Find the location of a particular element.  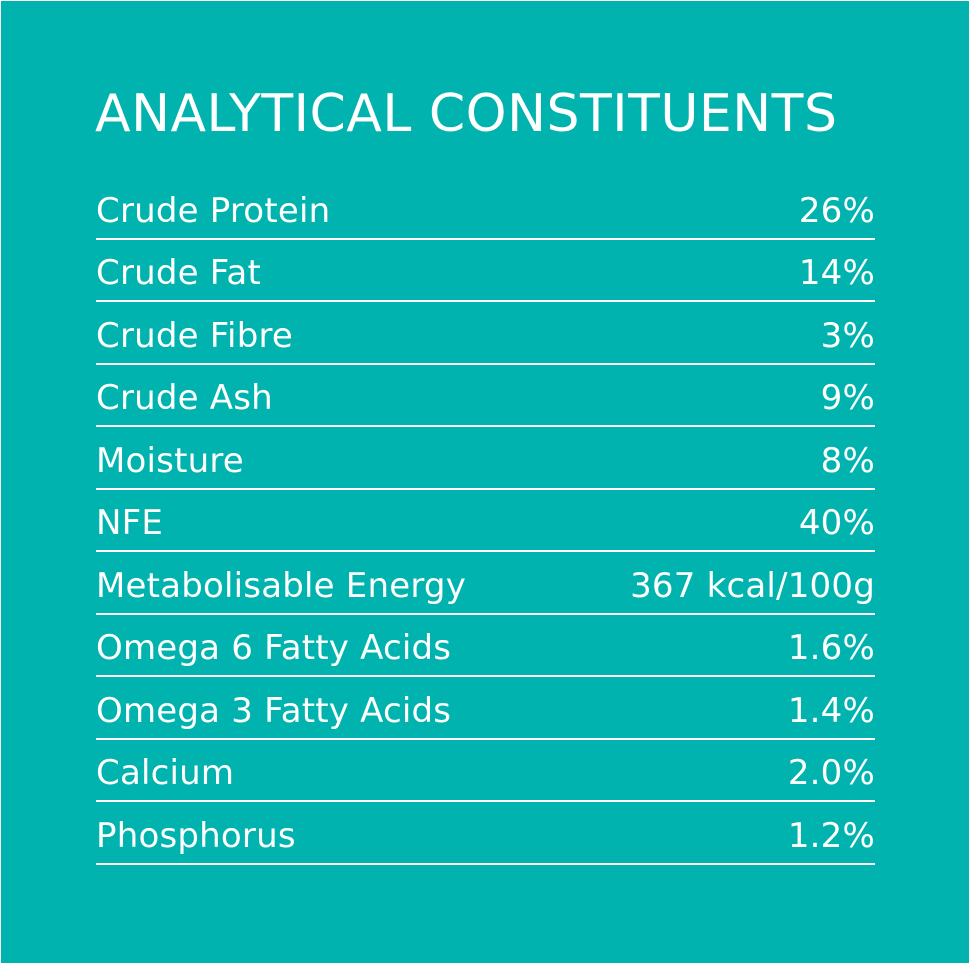

constituent-label: Metabolisable Energy is located at coordinates (281, 585).